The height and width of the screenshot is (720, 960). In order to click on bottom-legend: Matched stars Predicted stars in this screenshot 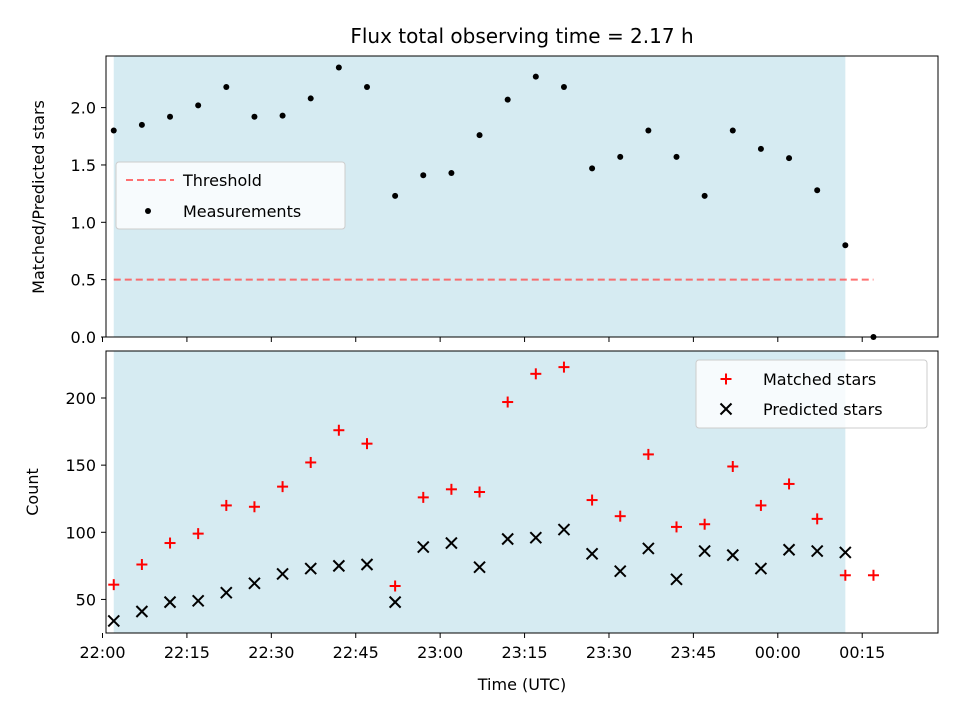, I will do `click(811, 394)`.